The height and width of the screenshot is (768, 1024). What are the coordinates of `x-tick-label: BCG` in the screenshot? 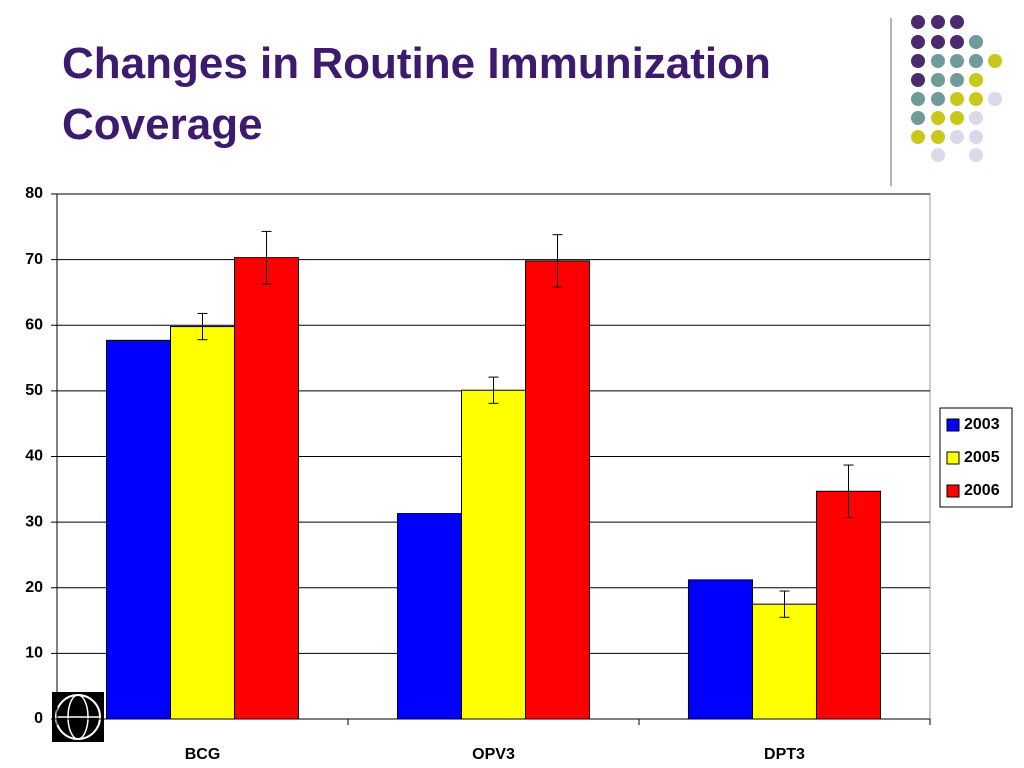 It's located at (203, 754).